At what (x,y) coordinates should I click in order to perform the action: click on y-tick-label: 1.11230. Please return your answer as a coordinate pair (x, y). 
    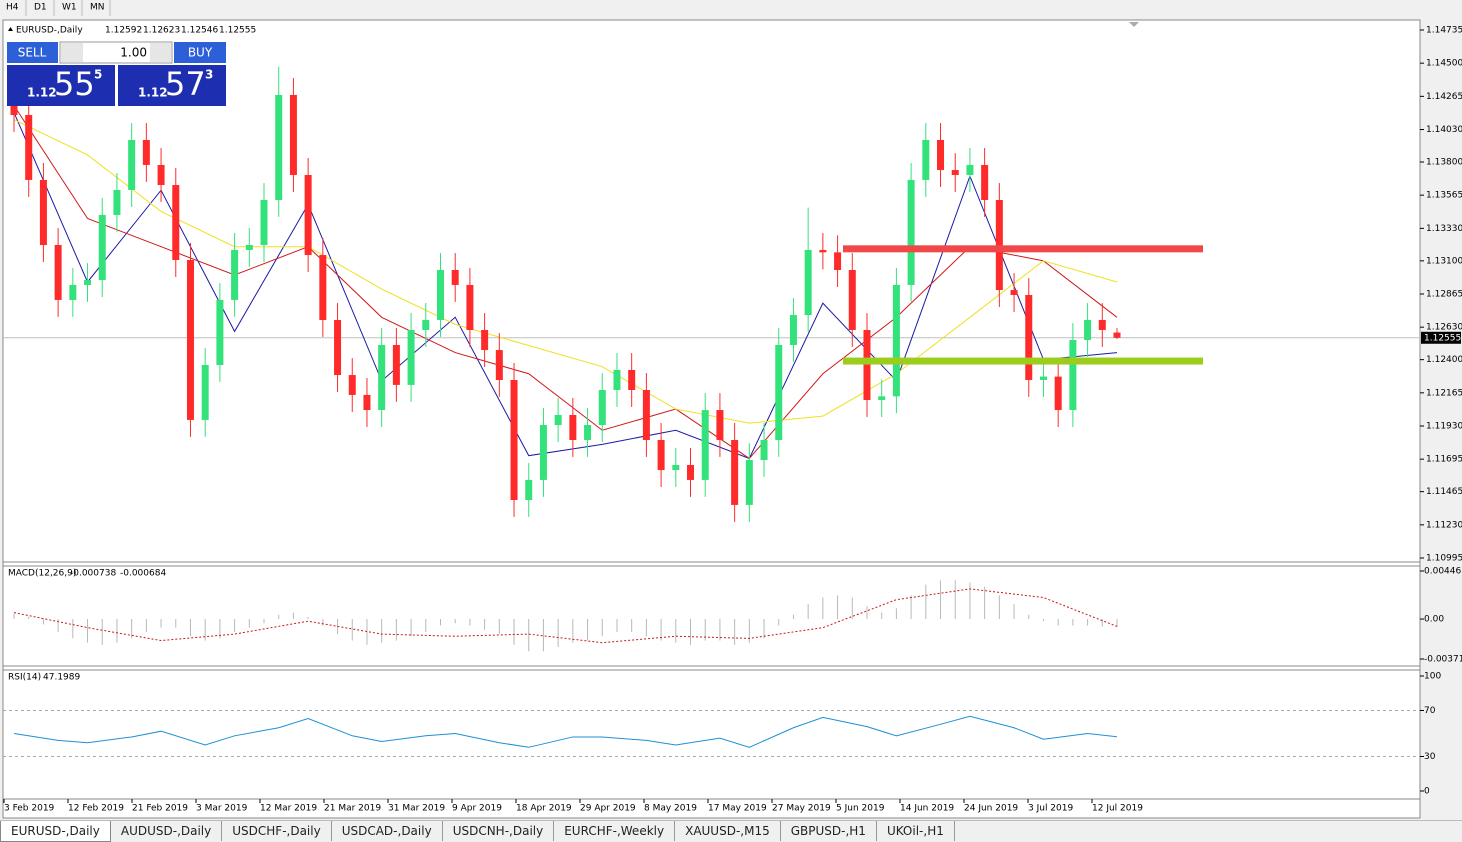
    Looking at the image, I should click on (1444, 525).